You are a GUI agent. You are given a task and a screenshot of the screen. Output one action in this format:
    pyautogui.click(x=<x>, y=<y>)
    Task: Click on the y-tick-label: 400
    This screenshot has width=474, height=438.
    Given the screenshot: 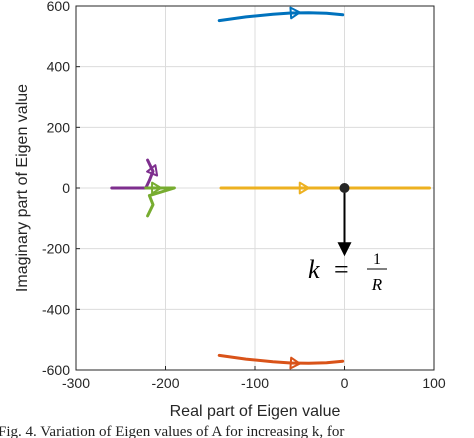 What is the action you would take?
    pyautogui.click(x=59, y=67)
    